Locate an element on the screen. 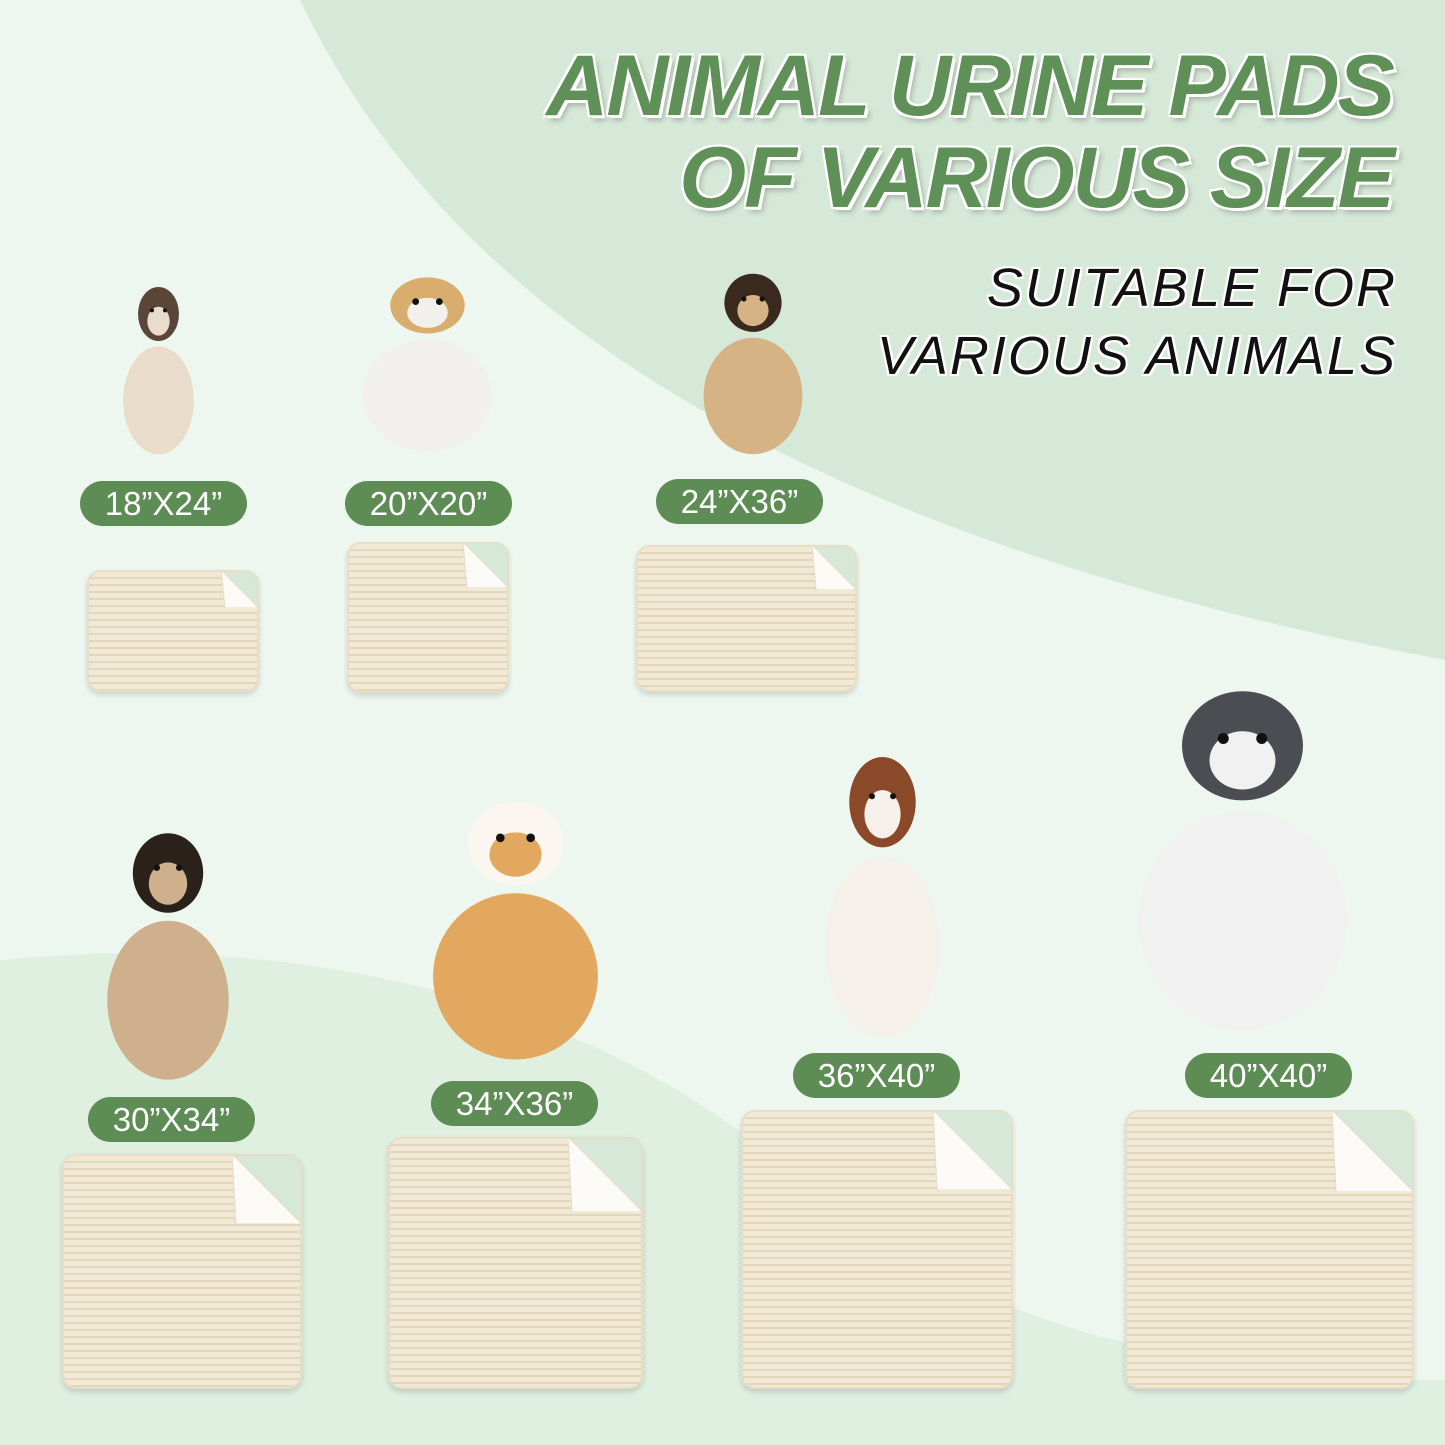  subheadline: SUITABLE FOR VARIOUS ANIMALS is located at coordinates (1137, 322).